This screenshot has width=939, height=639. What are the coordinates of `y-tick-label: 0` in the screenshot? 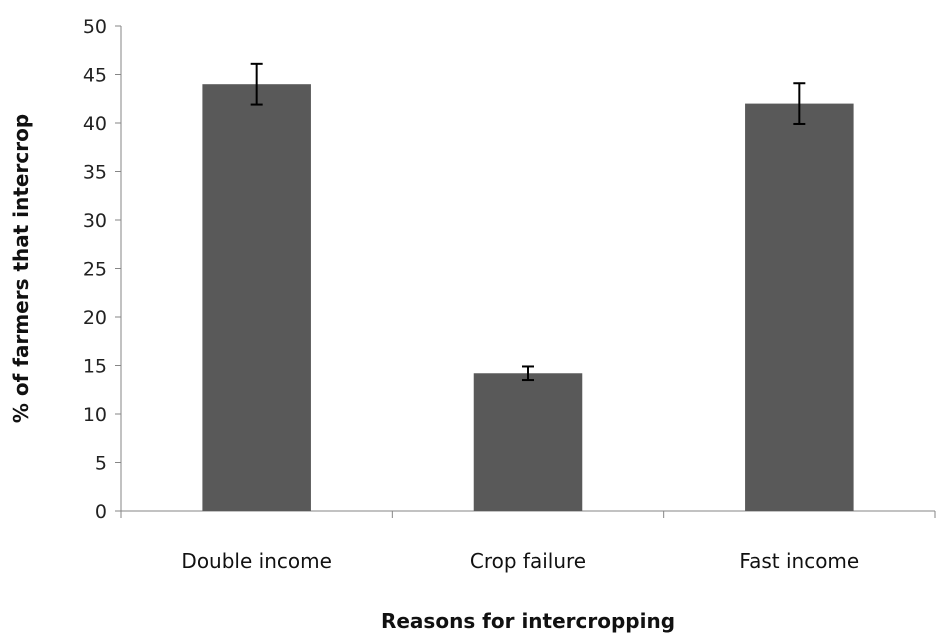 It's located at (101, 512).